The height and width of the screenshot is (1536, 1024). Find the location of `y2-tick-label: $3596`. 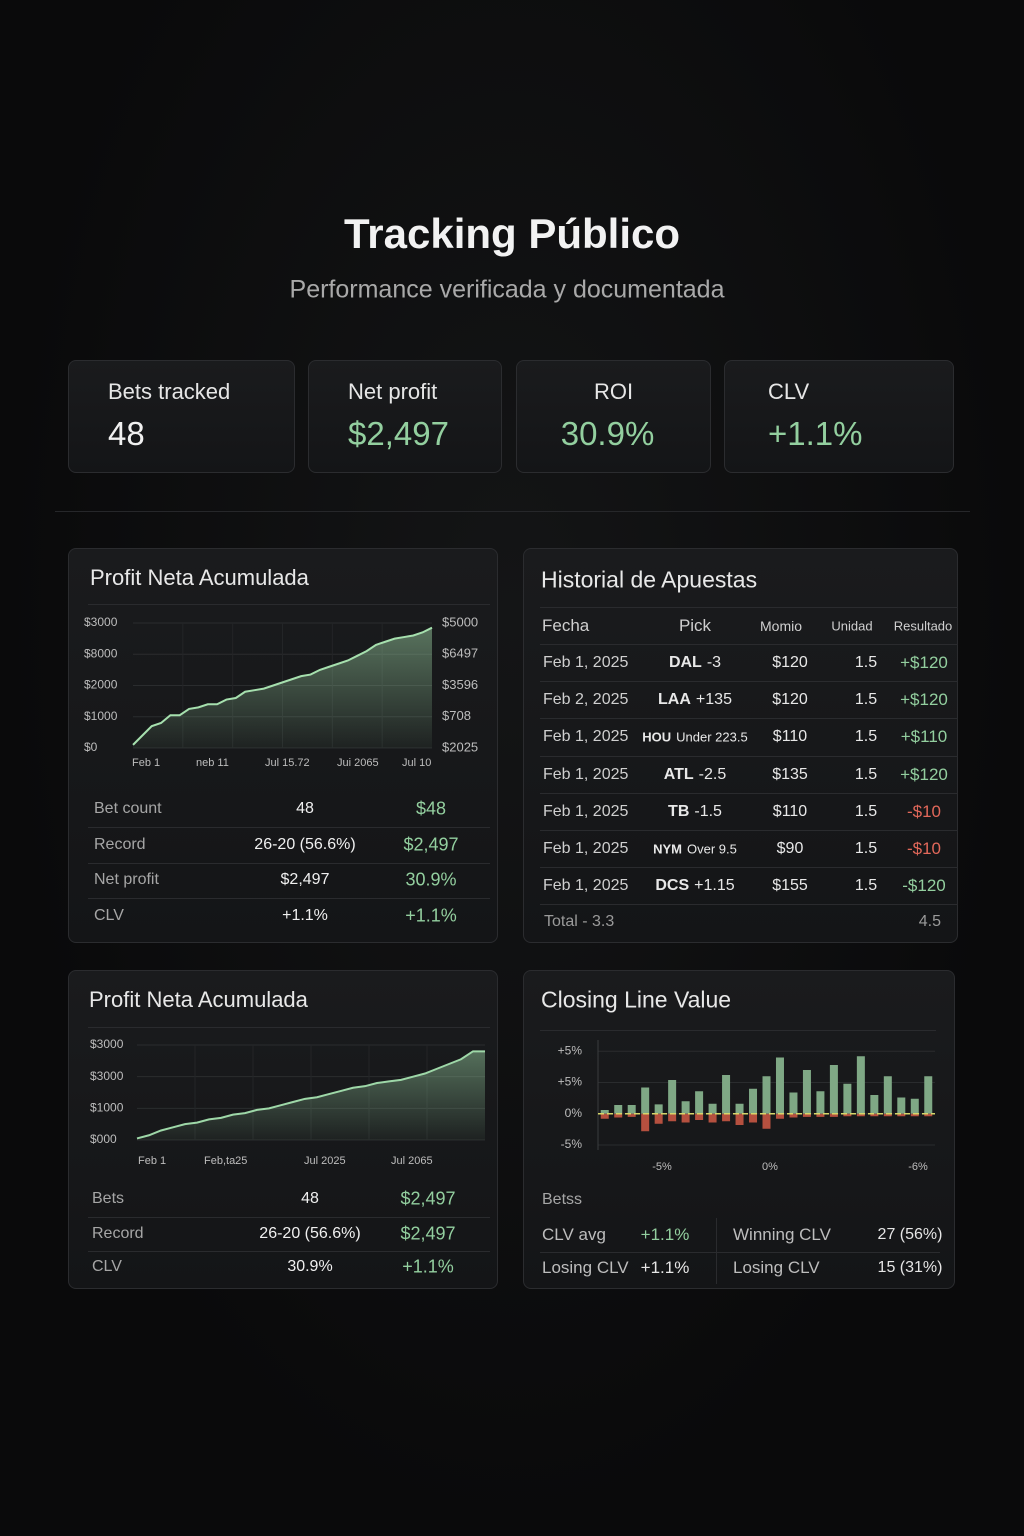

y2-tick-label: $3596 is located at coordinates (460, 684).